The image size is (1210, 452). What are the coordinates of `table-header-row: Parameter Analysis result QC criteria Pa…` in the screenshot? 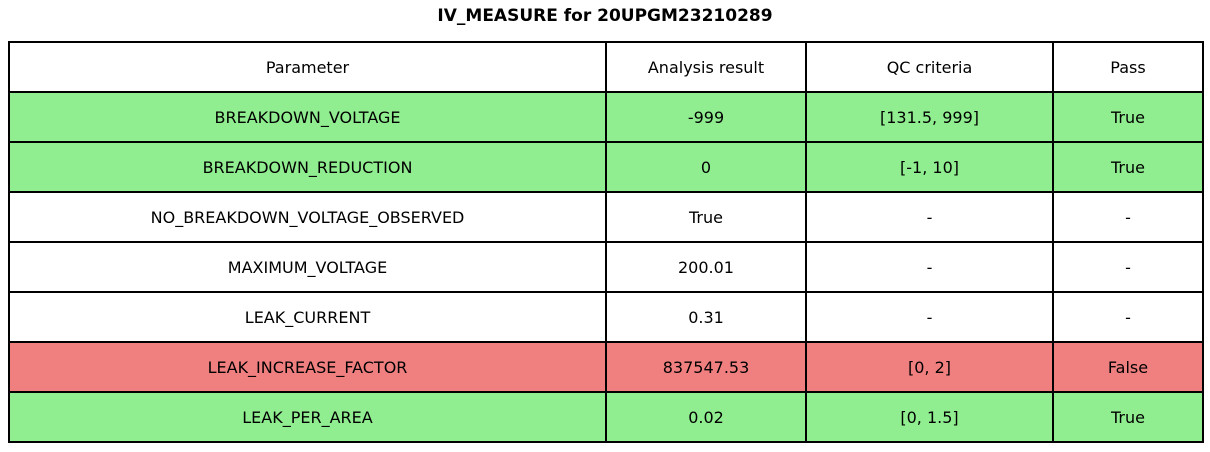 It's located at (606, 67).